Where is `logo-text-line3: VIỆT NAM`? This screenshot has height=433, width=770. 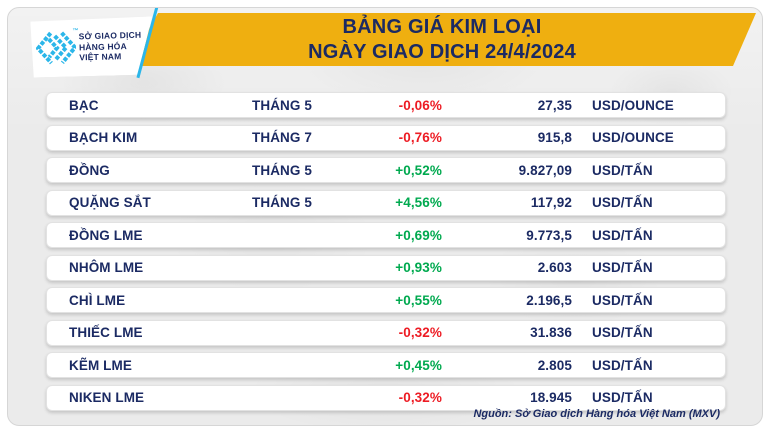 logo-text-line3: VIỆT NAM is located at coordinates (100, 57).